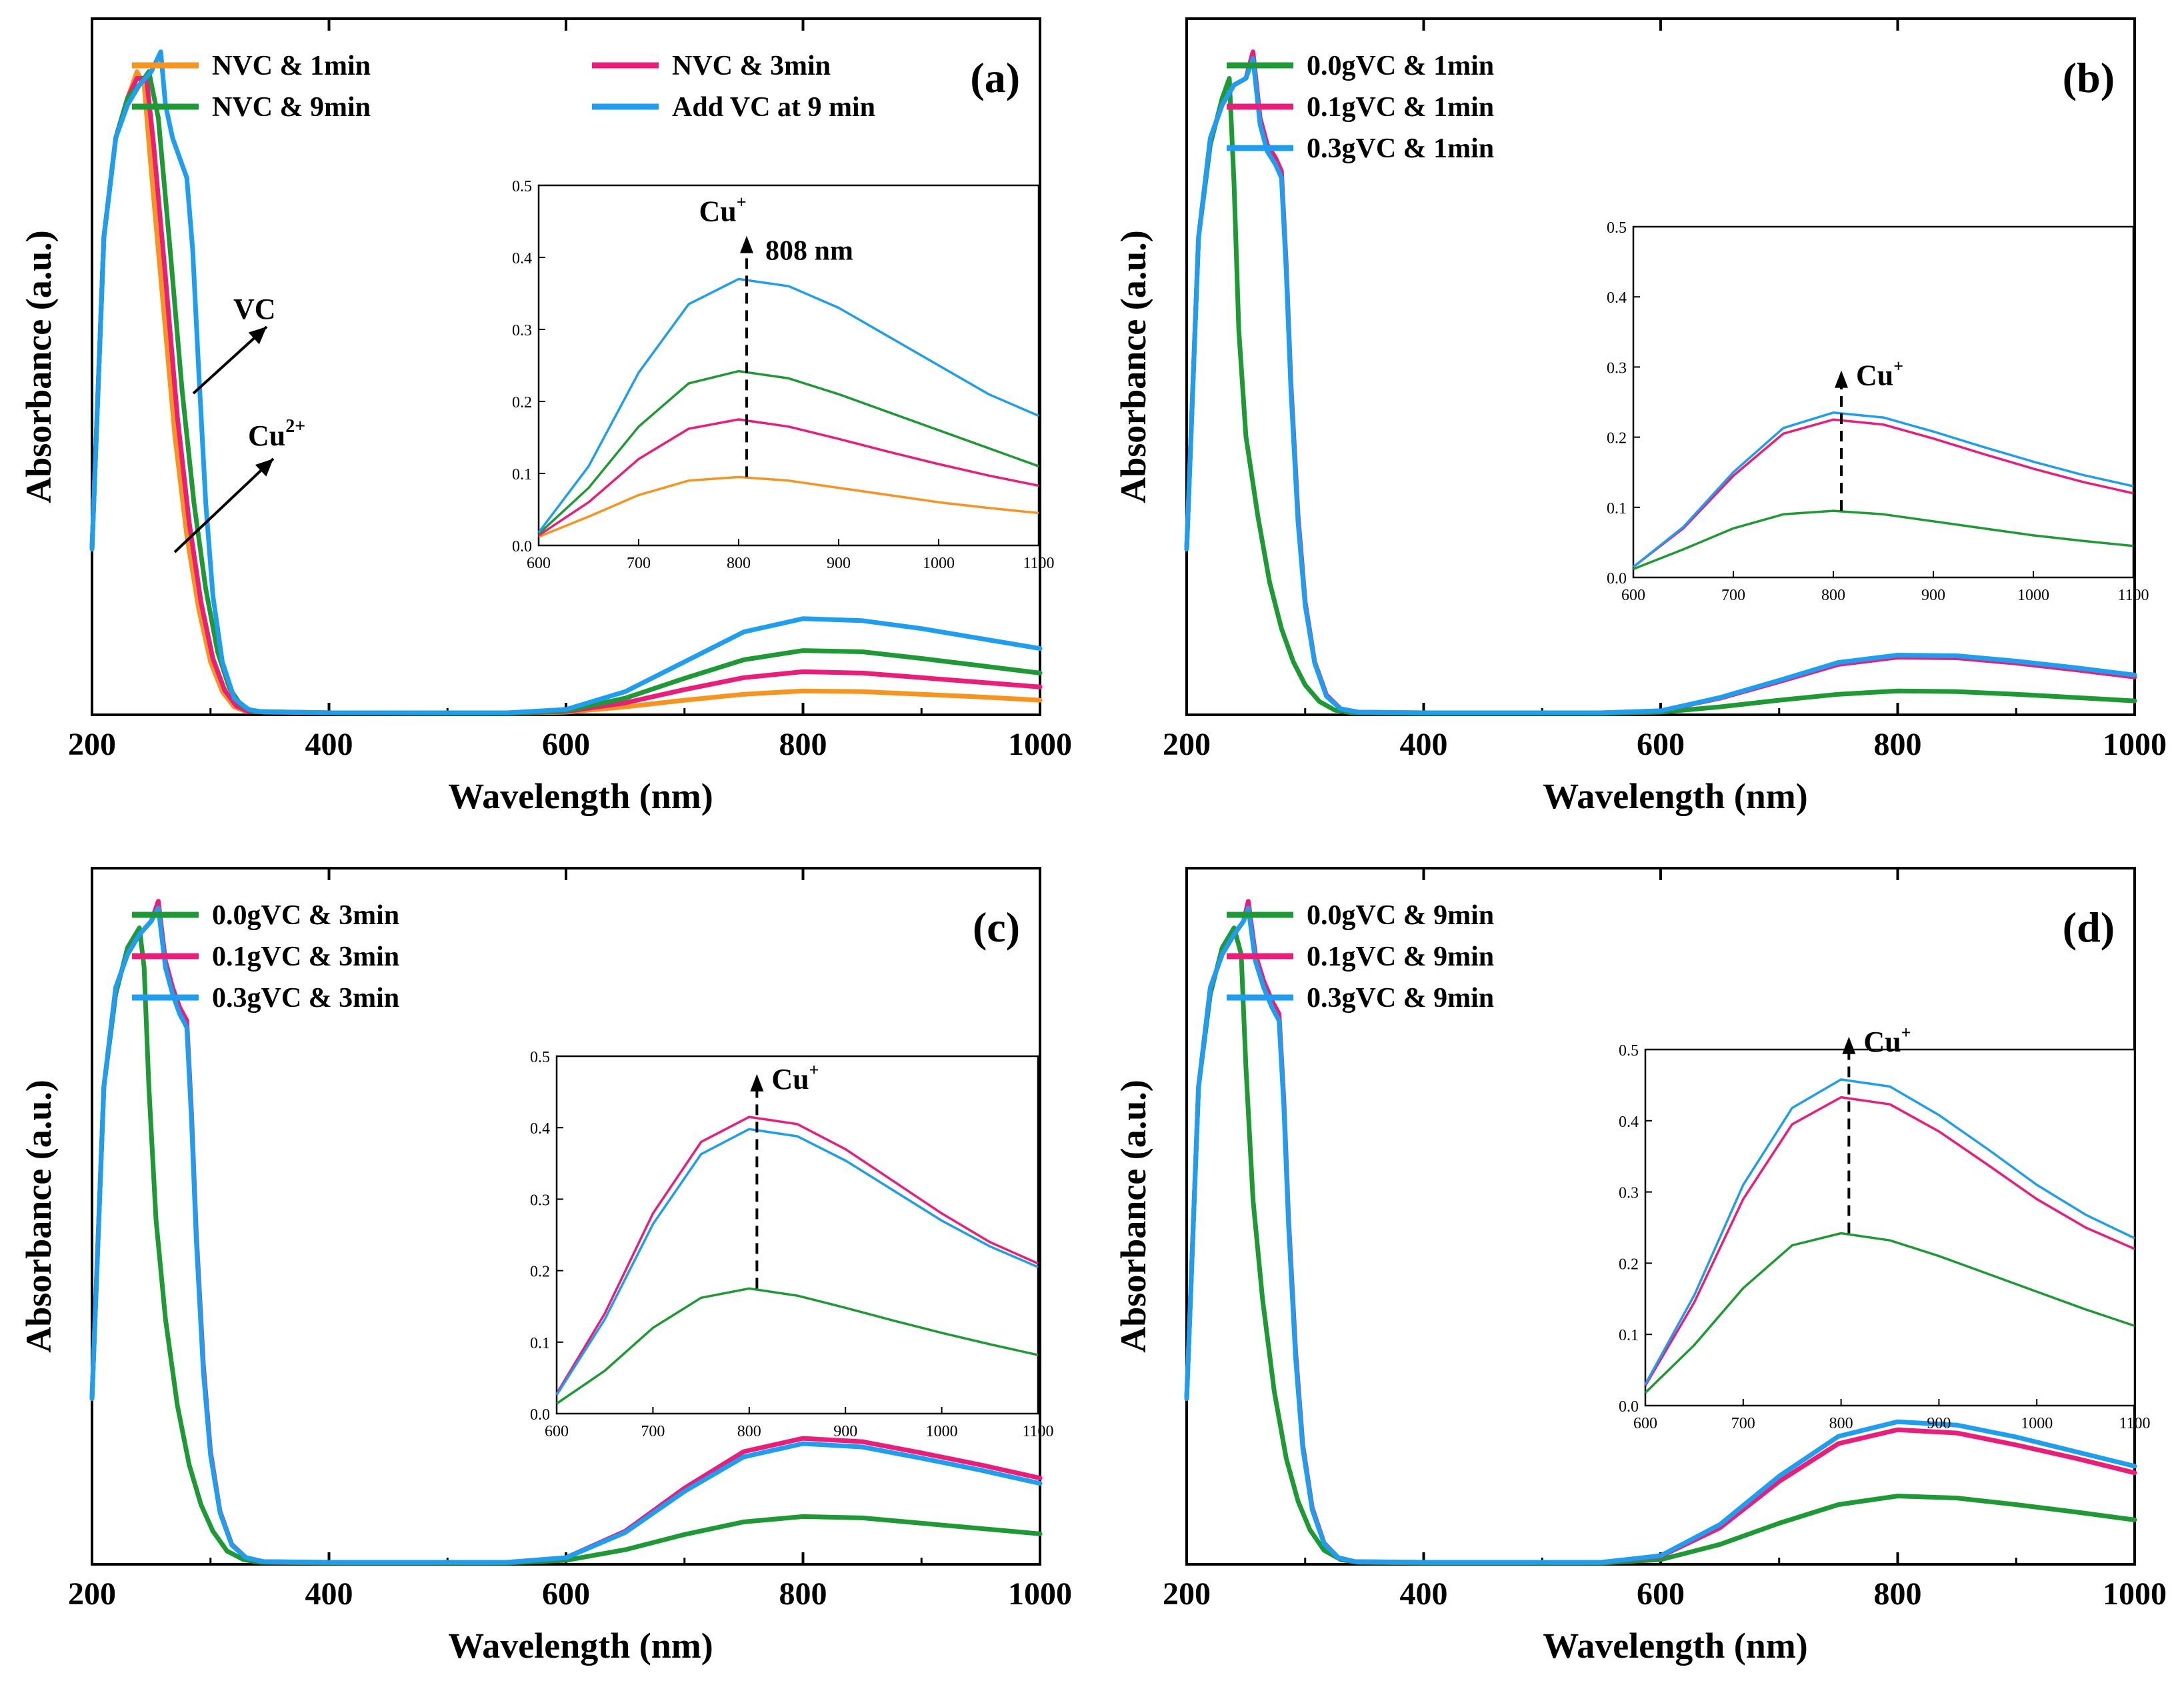 This screenshot has height=1699, width=2184. Describe the element at coordinates (557, 1431) in the screenshot. I see `inset-x-tick-label: 600` at that location.